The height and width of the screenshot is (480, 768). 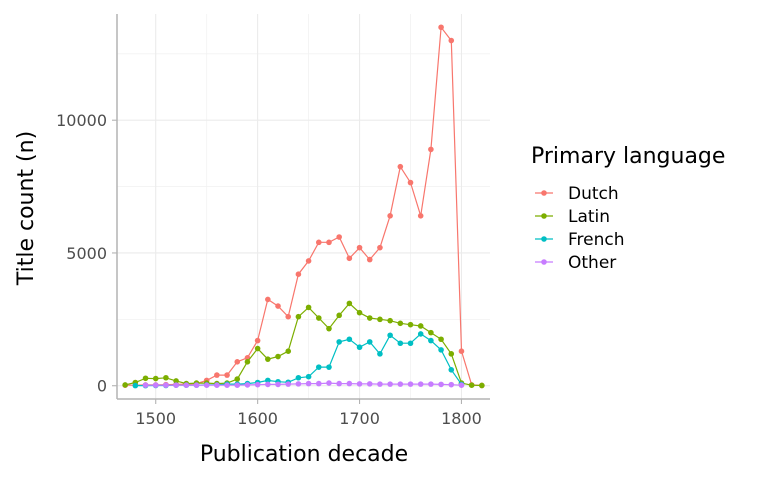 What do you see at coordinates (580, 240) in the screenshot?
I see `legend-item-french: French` at bounding box center [580, 240].